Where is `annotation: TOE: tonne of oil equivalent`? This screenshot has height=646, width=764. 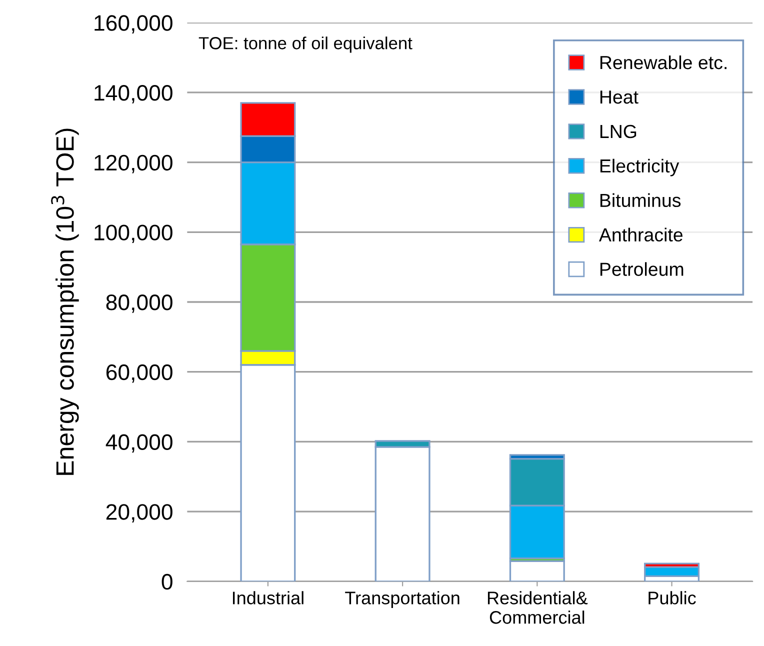
annotation: TOE: tonne of oil equivalent is located at coordinates (305, 44).